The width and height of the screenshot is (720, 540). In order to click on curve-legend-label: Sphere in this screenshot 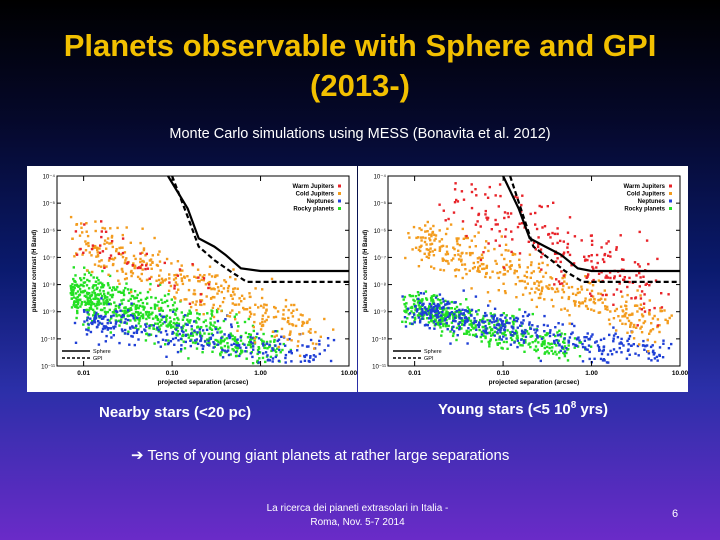, I will do `click(433, 352)`.